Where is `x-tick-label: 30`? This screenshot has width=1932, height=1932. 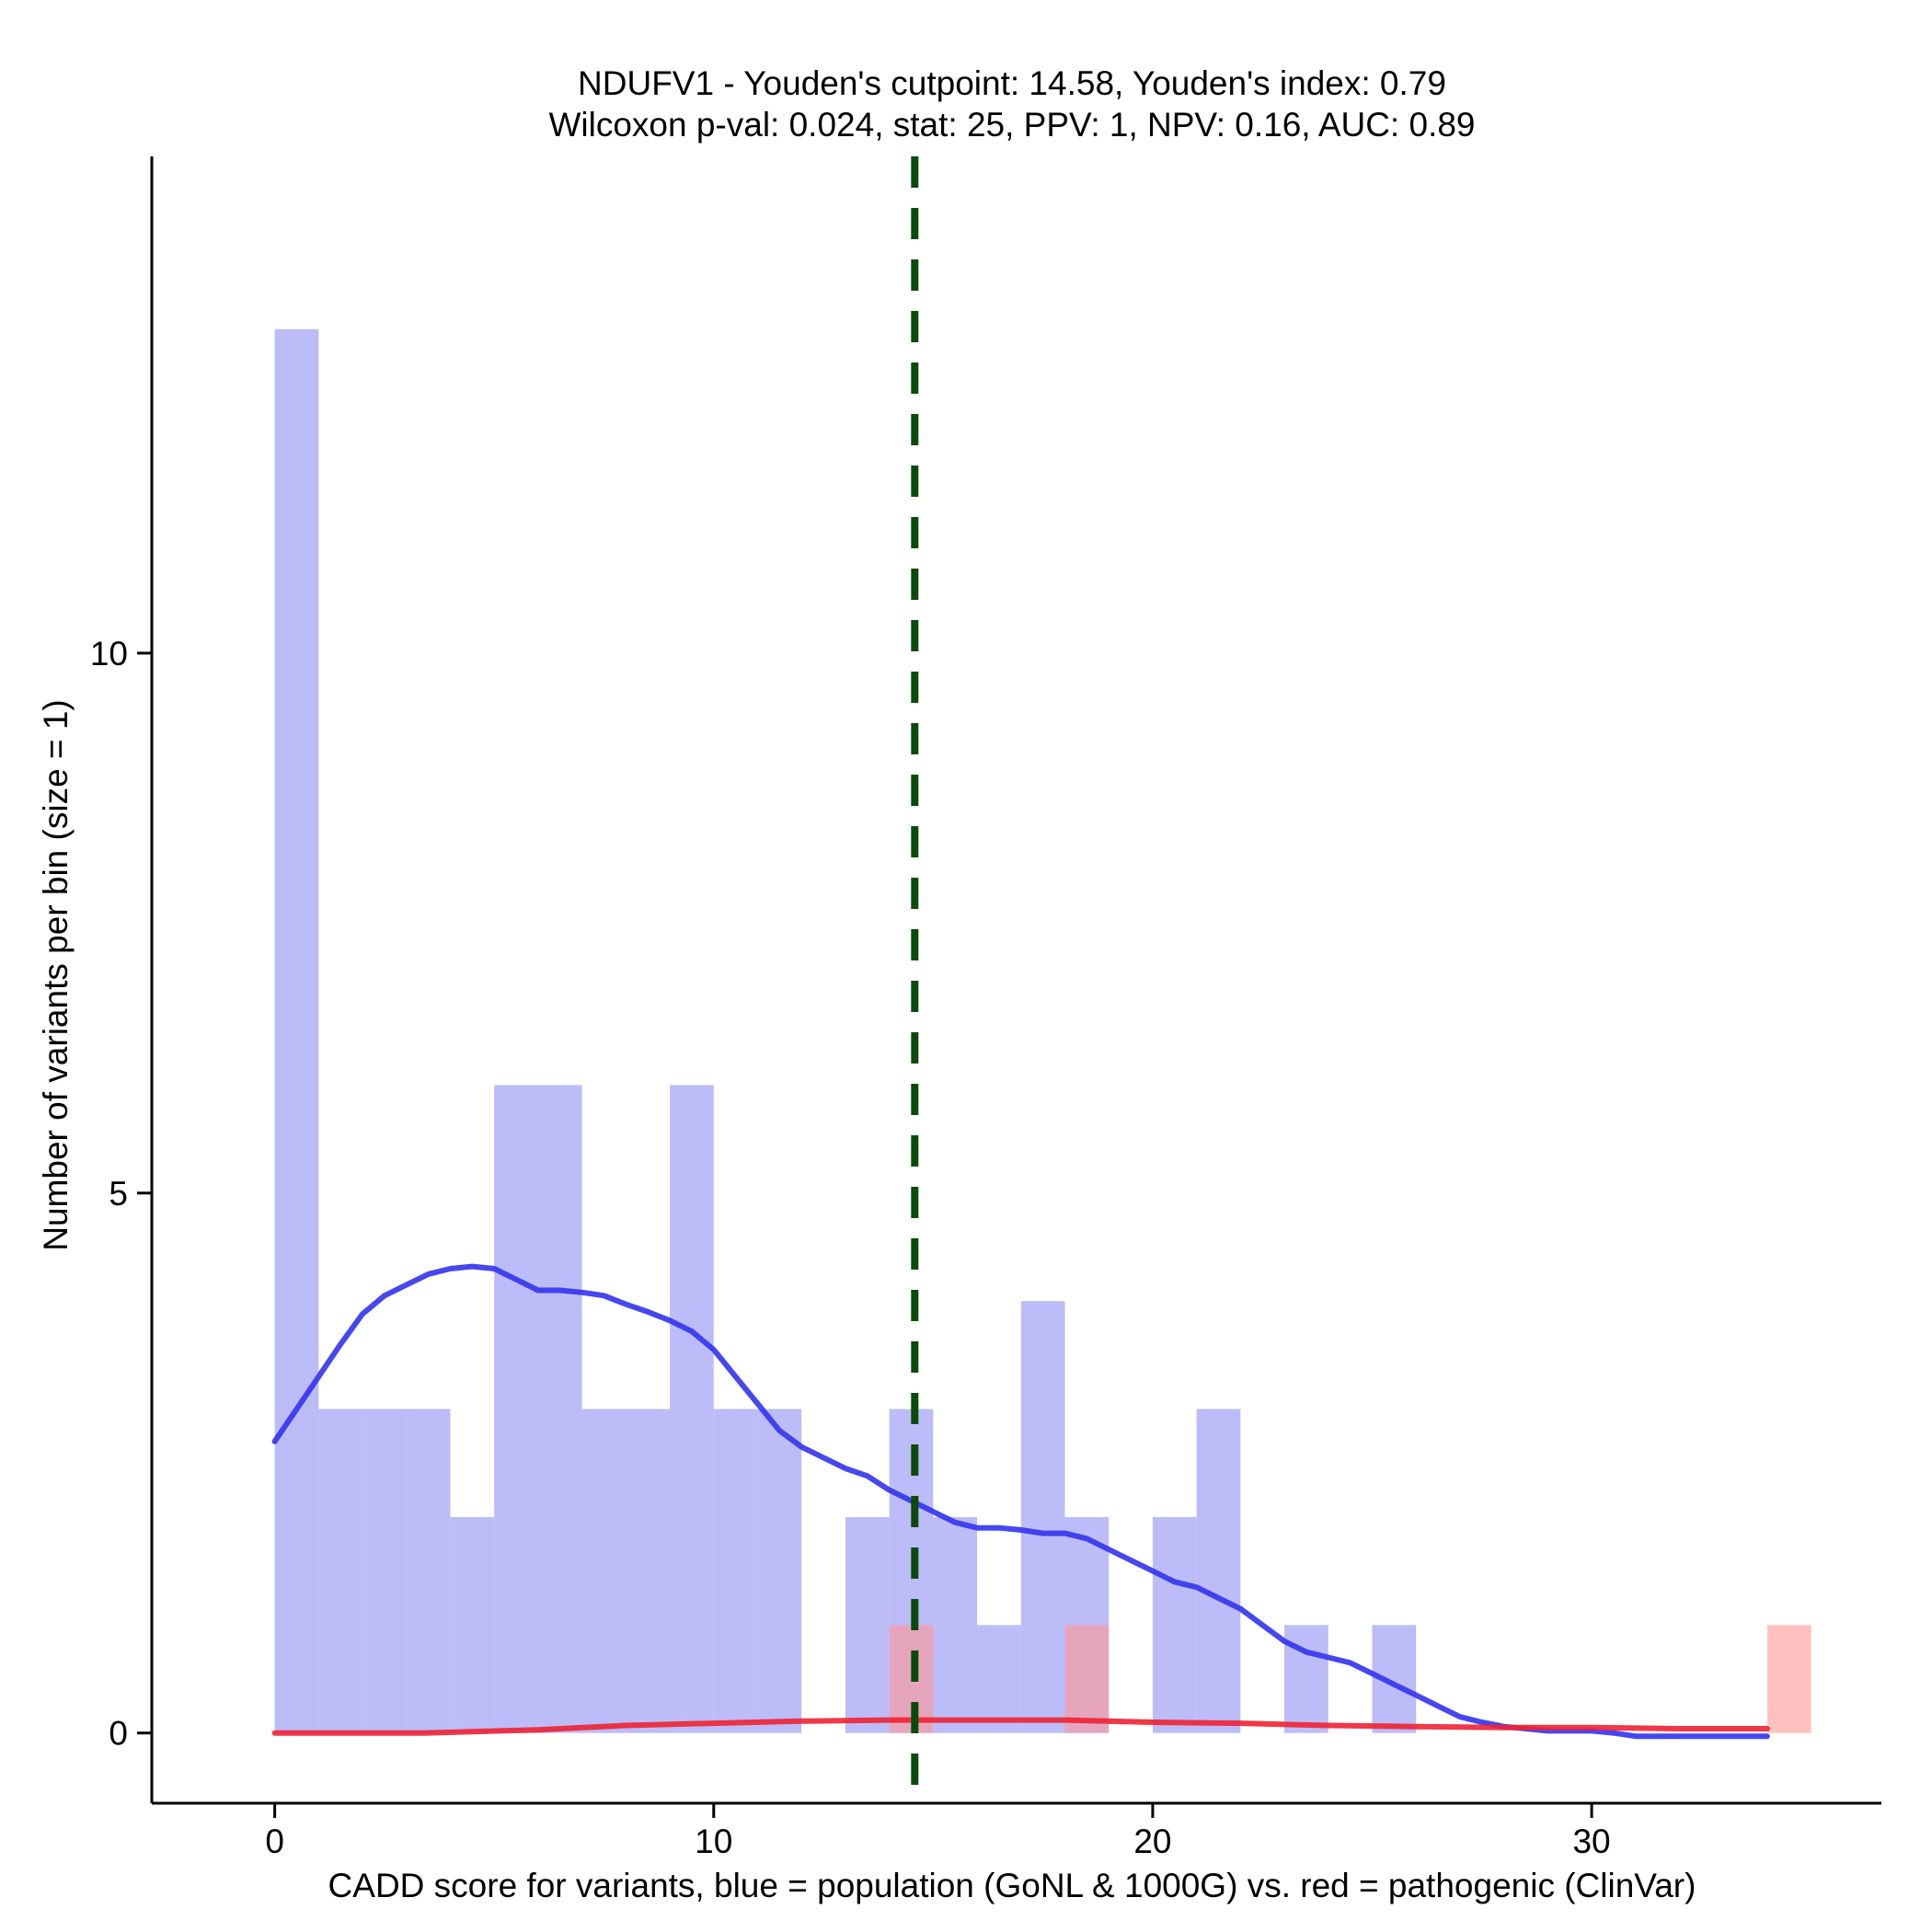
x-tick-label: 30 is located at coordinates (1591, 1841).